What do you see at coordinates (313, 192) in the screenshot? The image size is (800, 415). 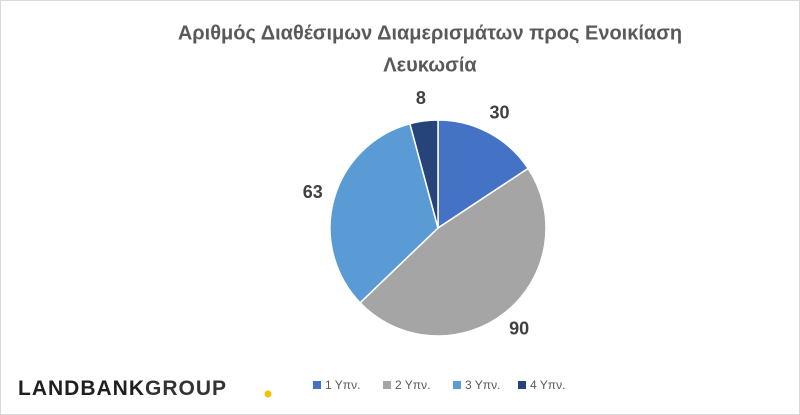 I see `data-label: 63` at bounding box center [313, 192].